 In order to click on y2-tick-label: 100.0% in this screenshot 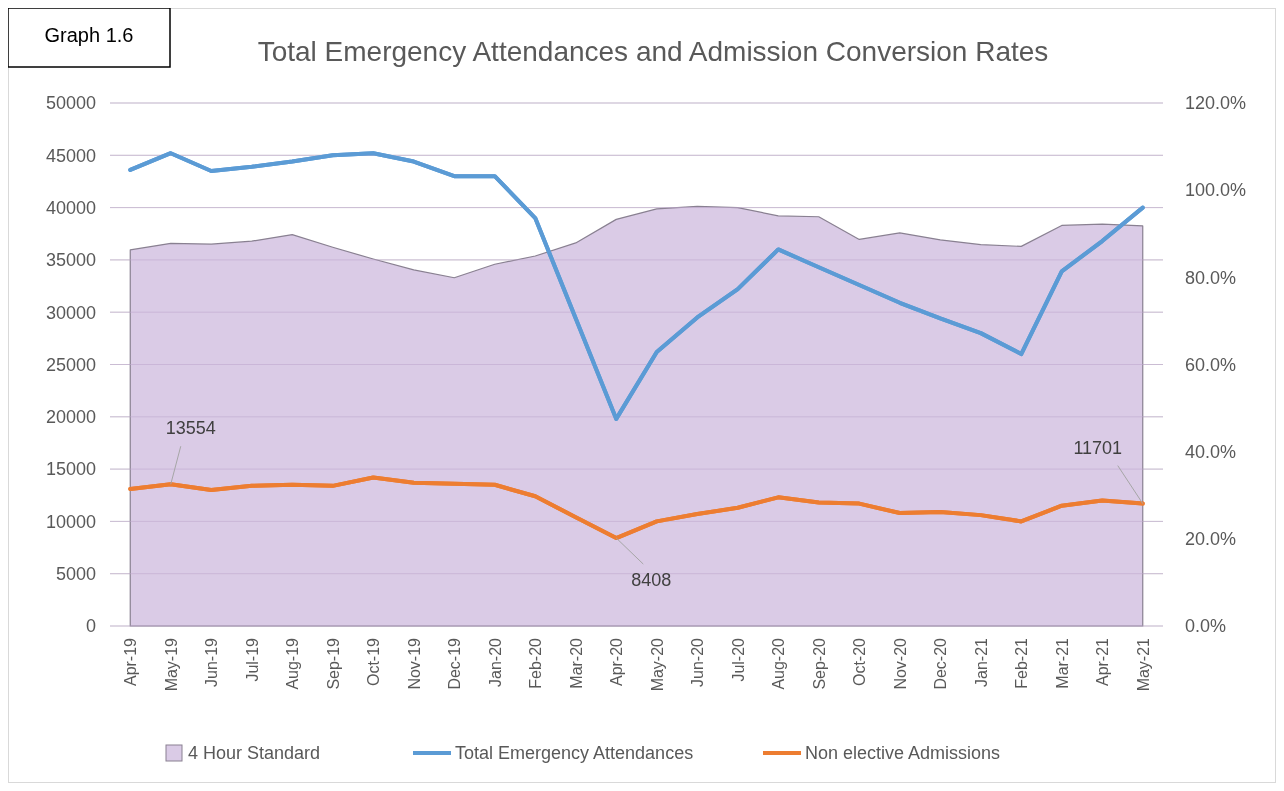, I will do `click(1216, 190)`.